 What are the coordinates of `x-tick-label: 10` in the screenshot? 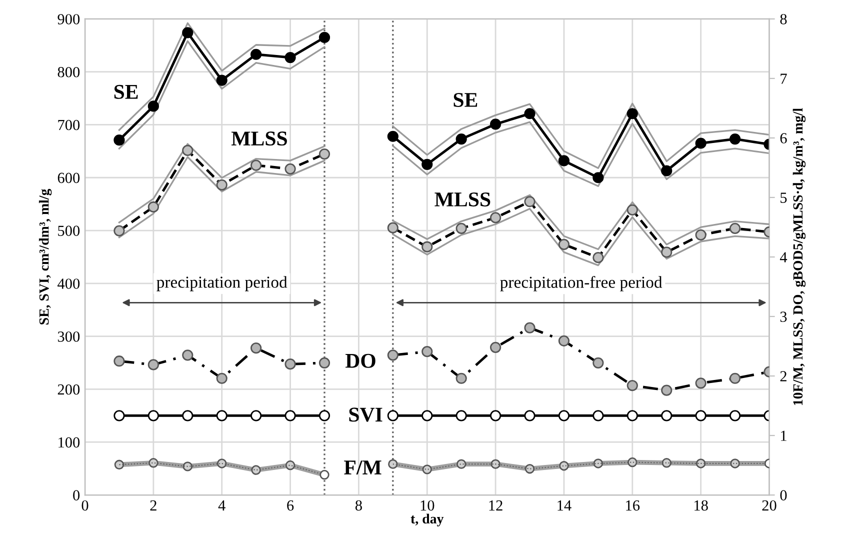 It's located at (427, 505).